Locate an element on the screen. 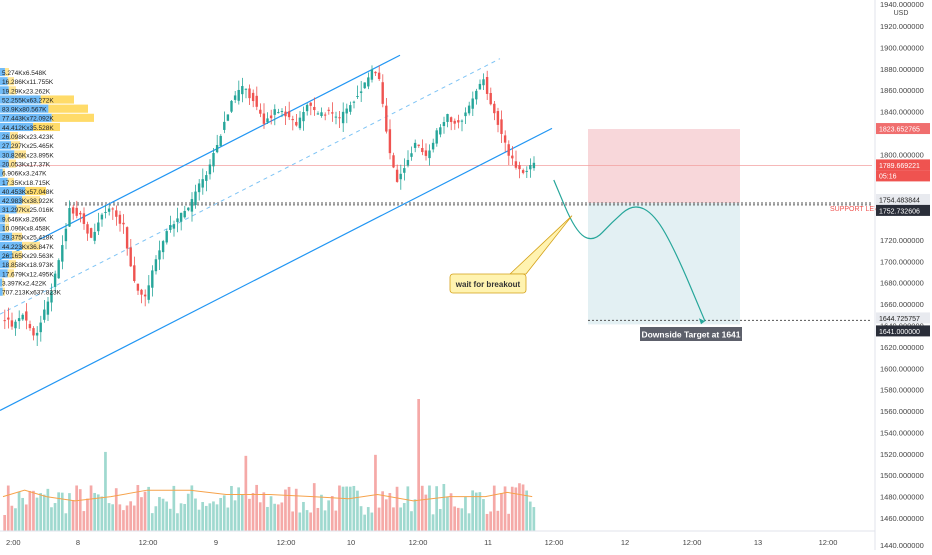 This screenshot has width=932, height=555. projection-path is located at coordinates (629, 250).